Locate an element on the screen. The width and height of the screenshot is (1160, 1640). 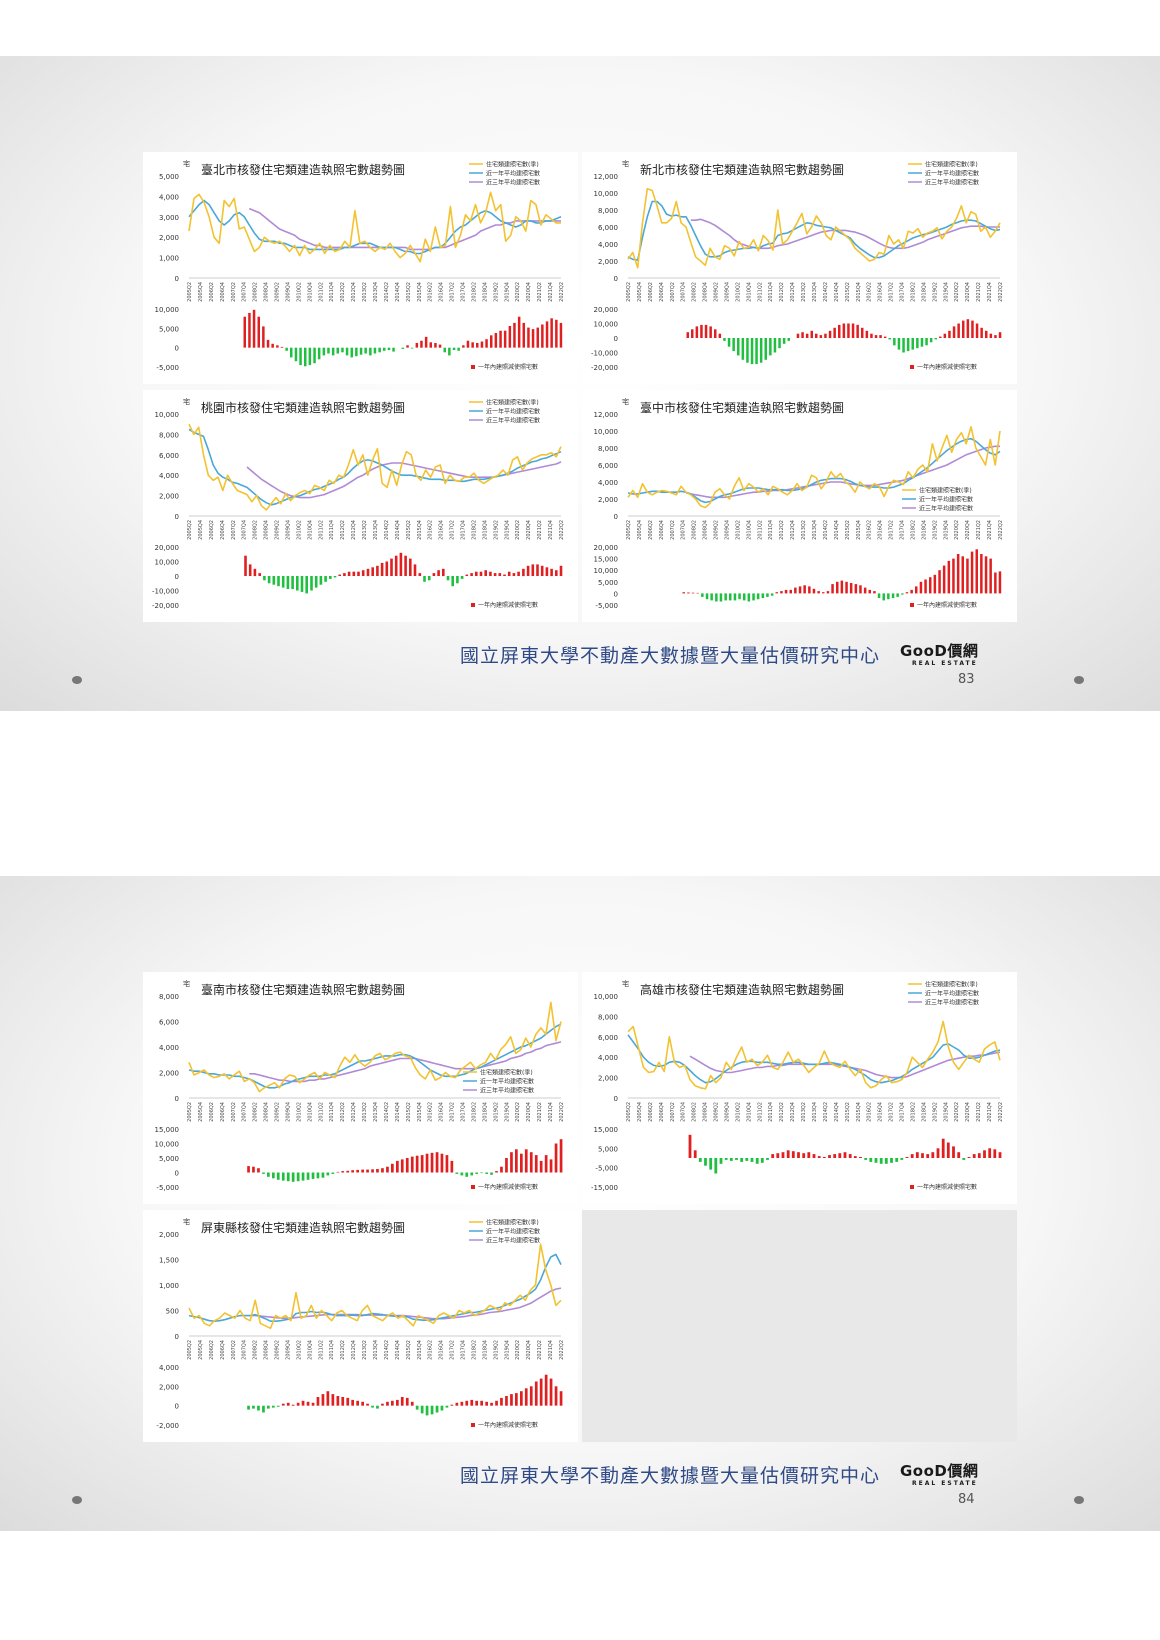
legend-bars-swatch is located at coordinates (473, 367).